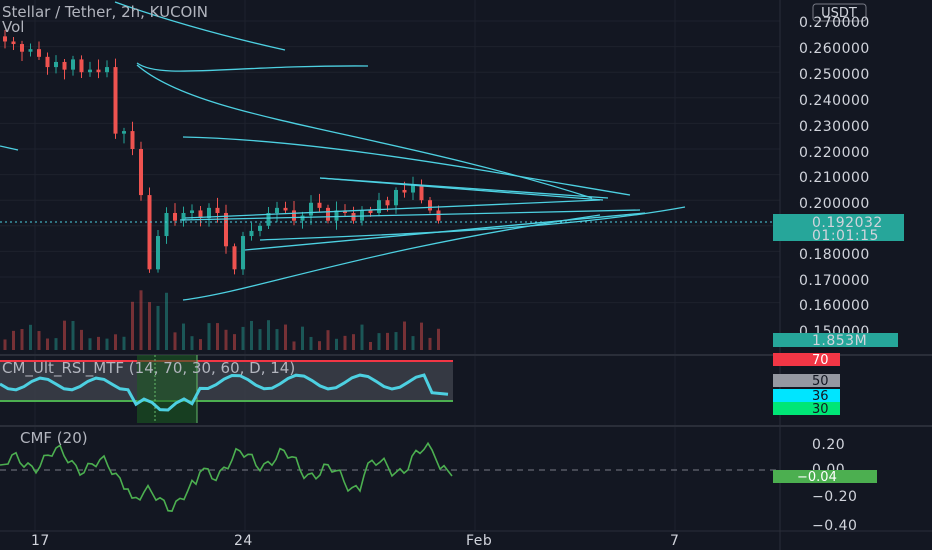 This screenshot has width=932, height=550. Describe the element at coordinates (674, 541) in the screenshot. I see `time-label: 7` at that location.